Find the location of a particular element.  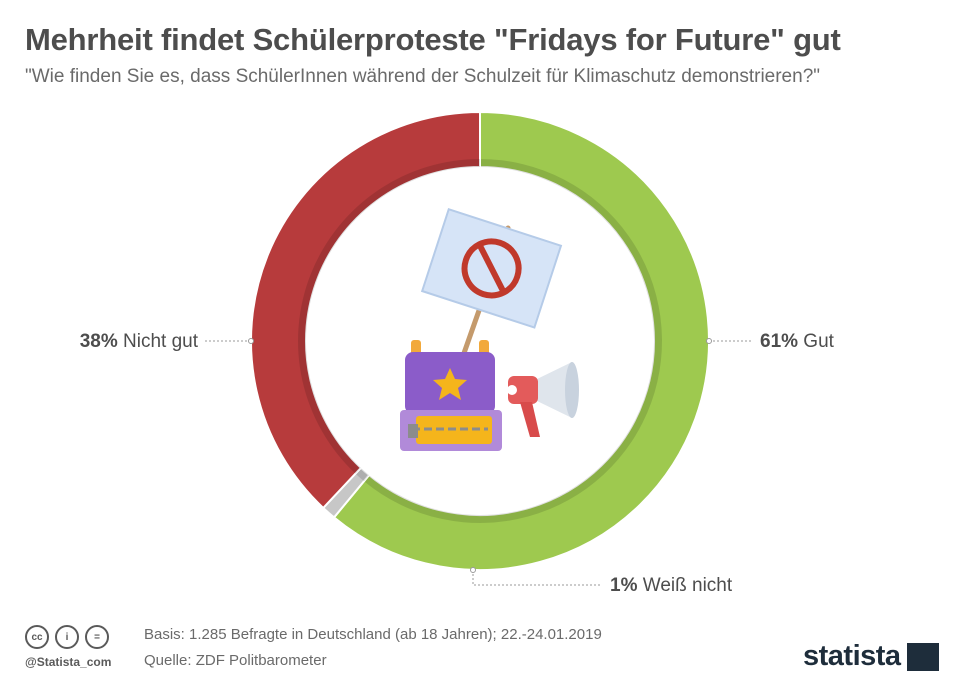

leader-line-weiß-nicht is located at coordinates (537, 578).